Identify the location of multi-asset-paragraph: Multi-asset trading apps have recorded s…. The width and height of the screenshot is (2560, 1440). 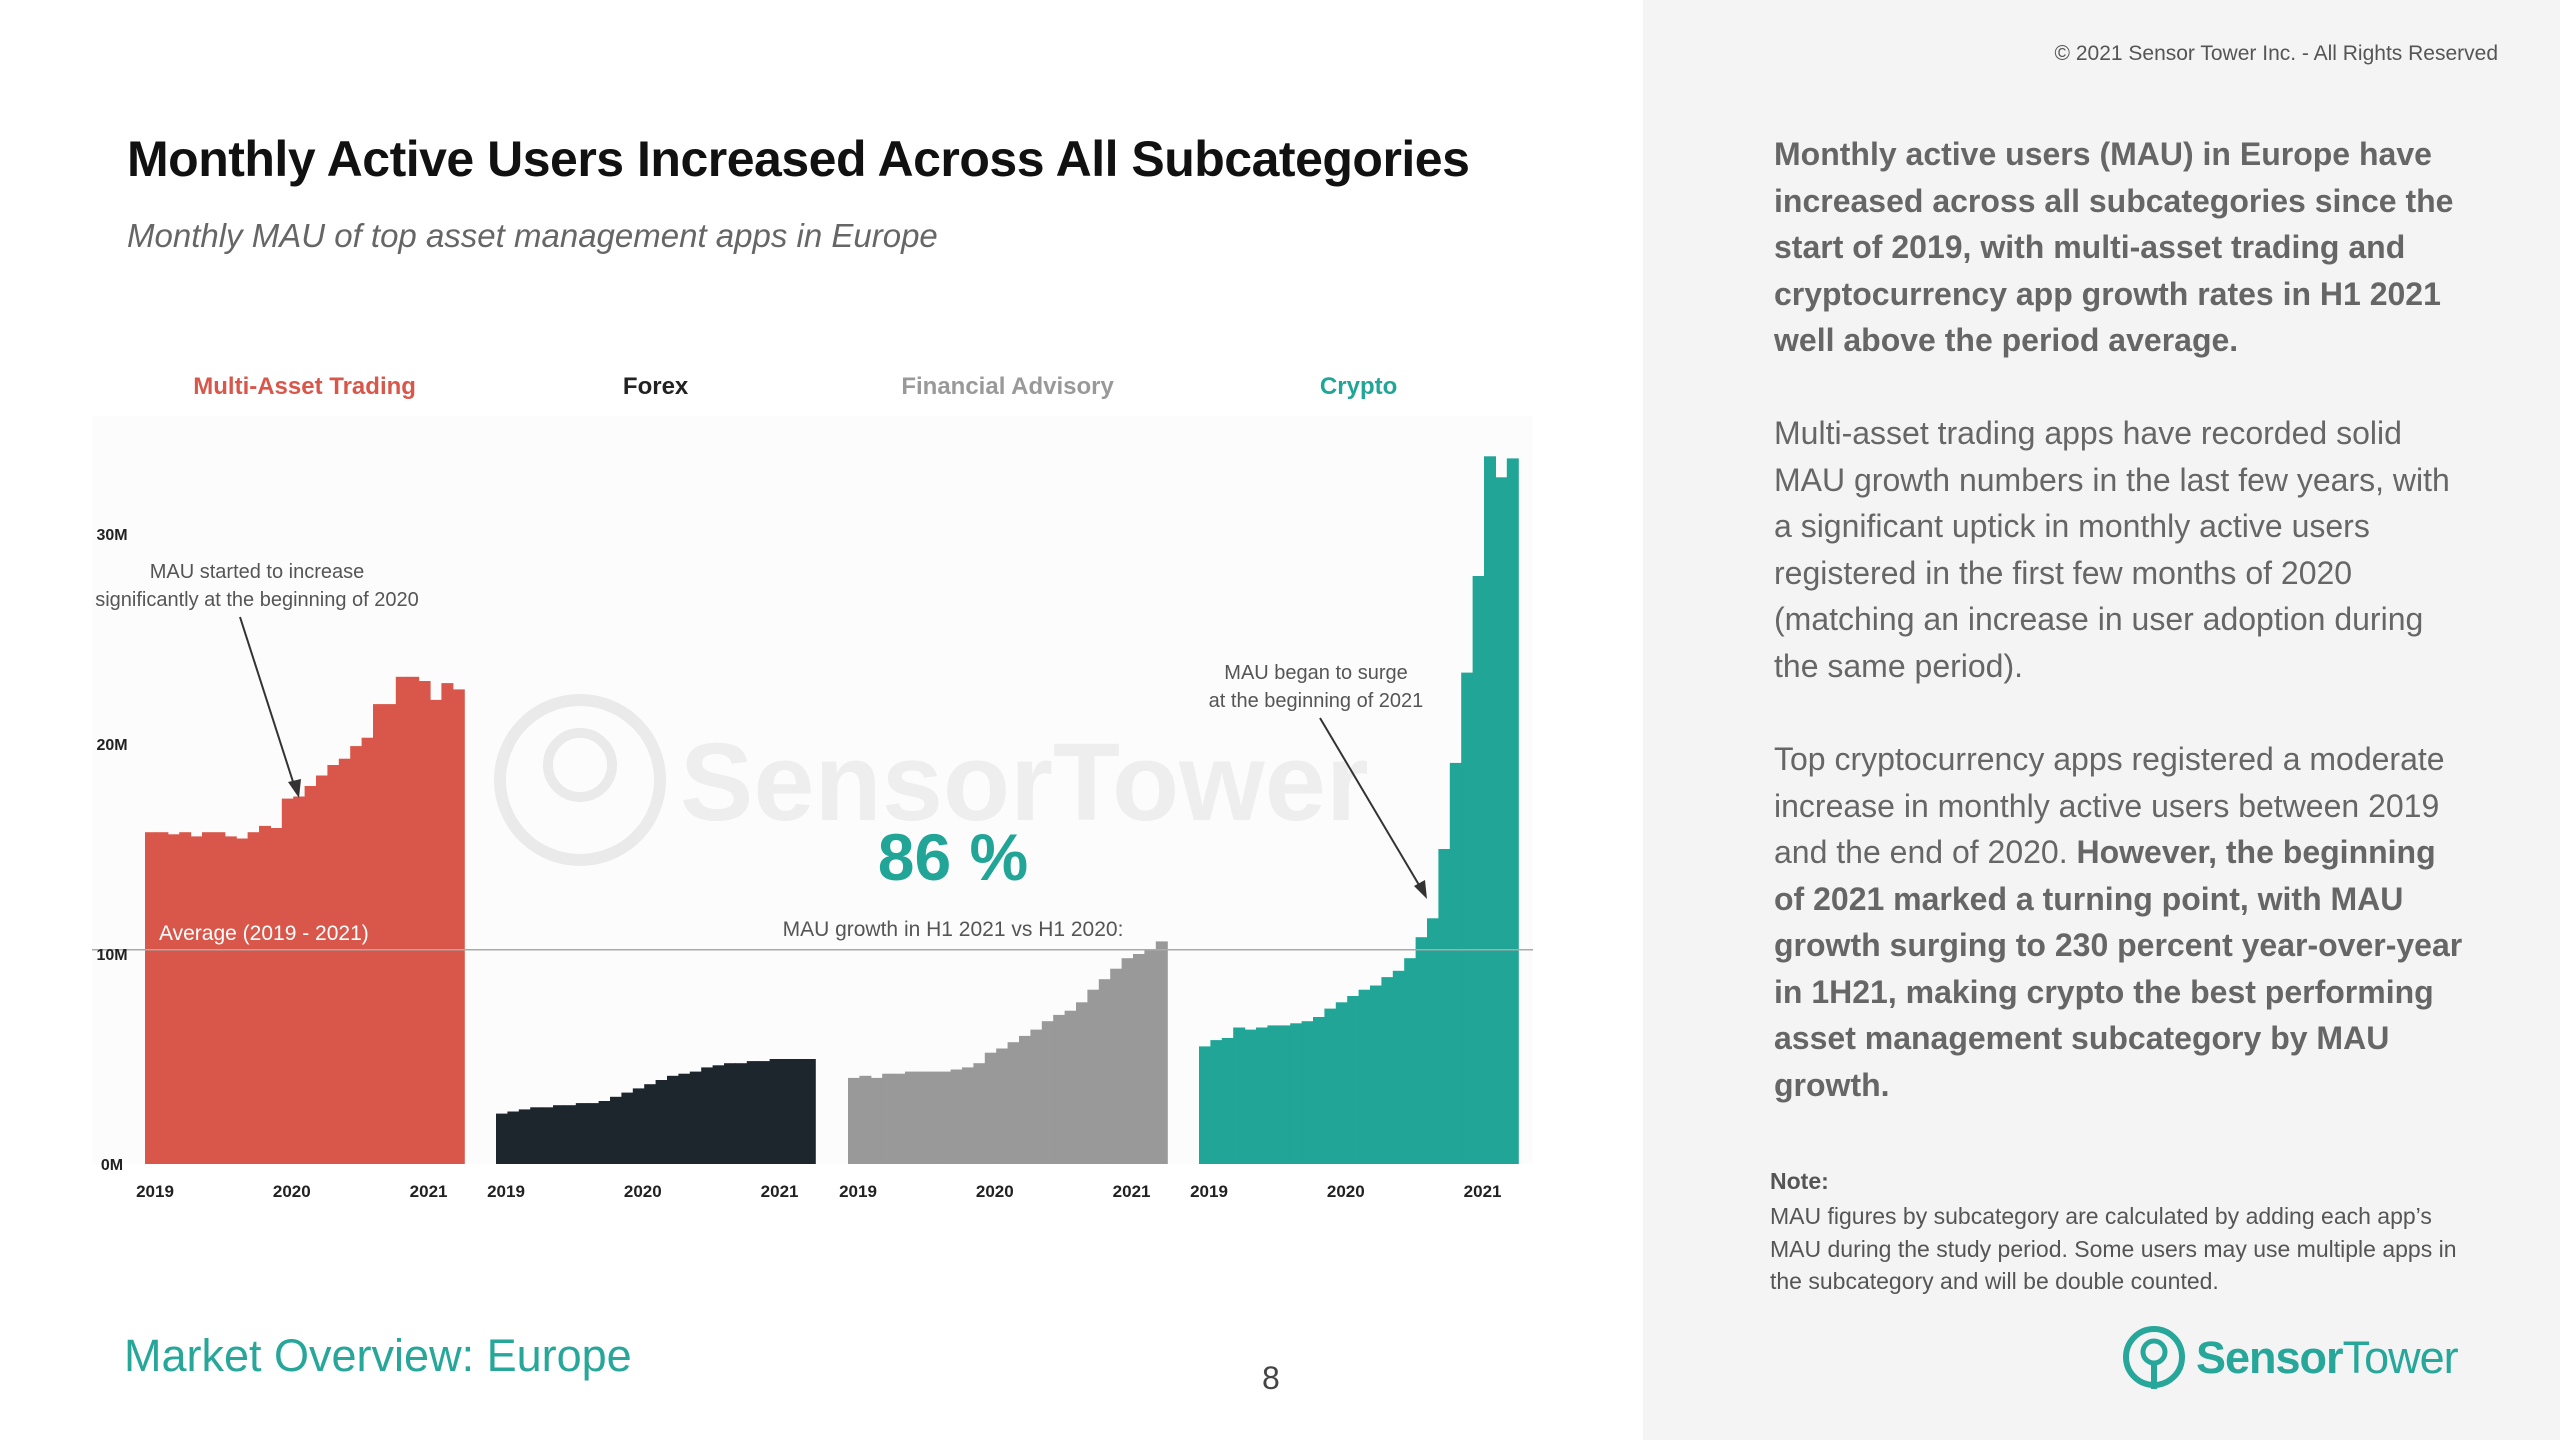
(2112, 549).